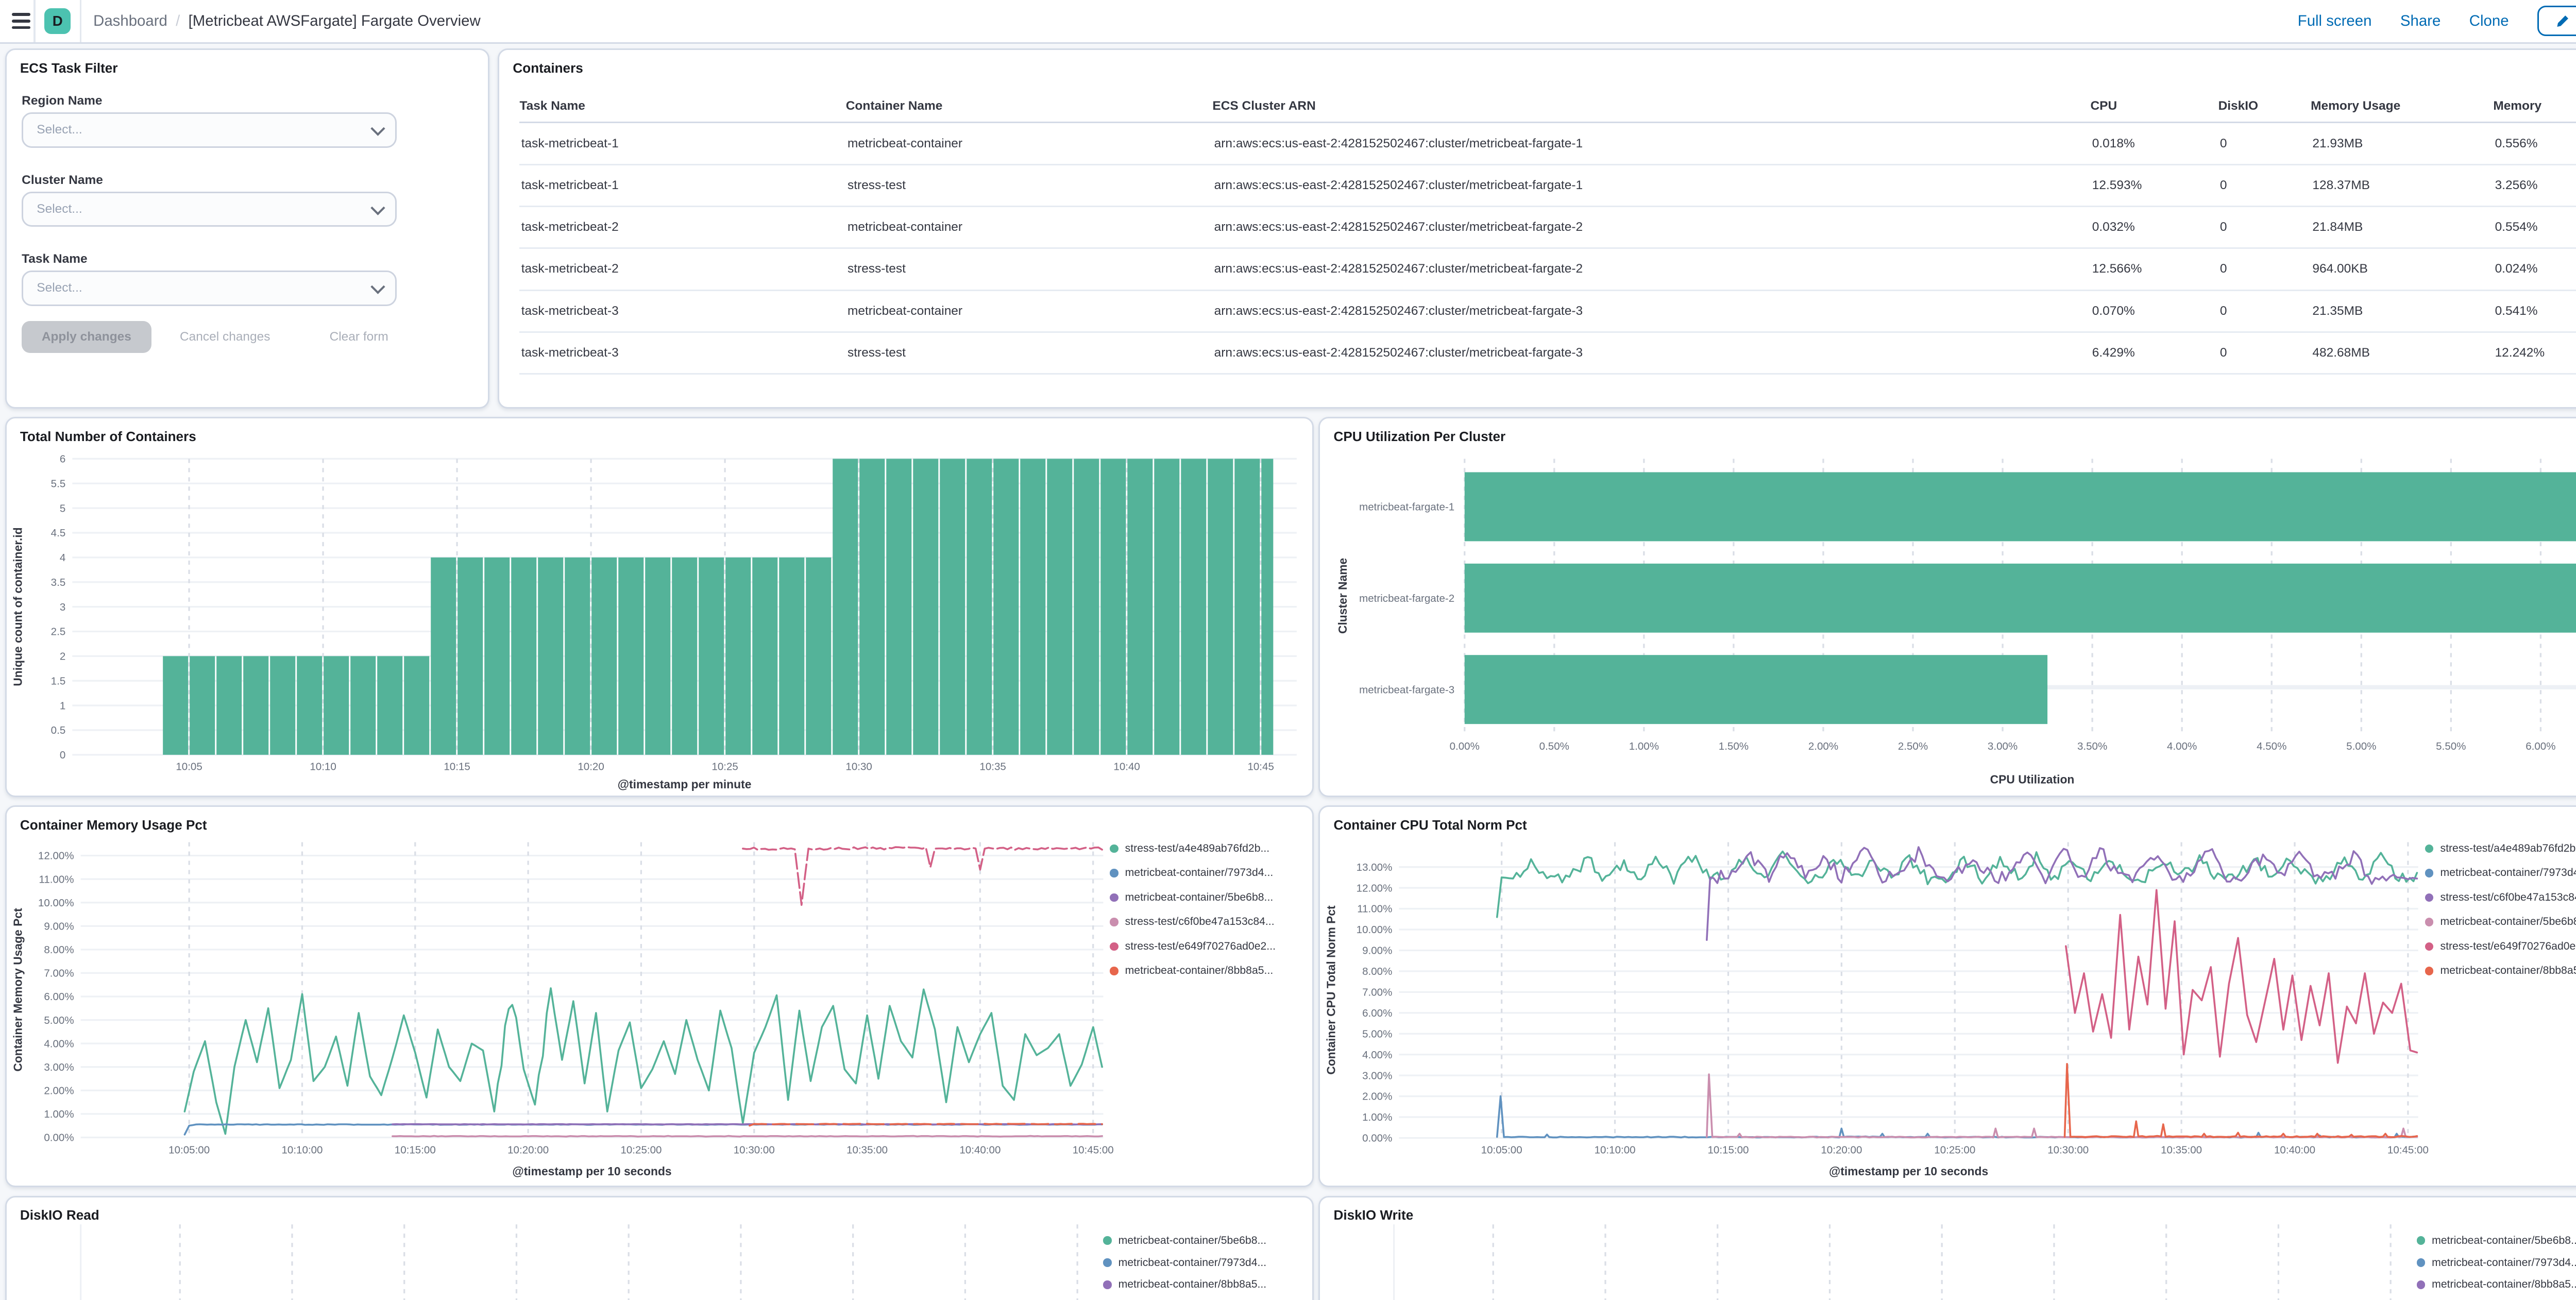 The image size is (2576, 1300). What do you see at coordinates (16, 21) in the screenshot?
I see `menu-icon` at bounding box center [16, 21].